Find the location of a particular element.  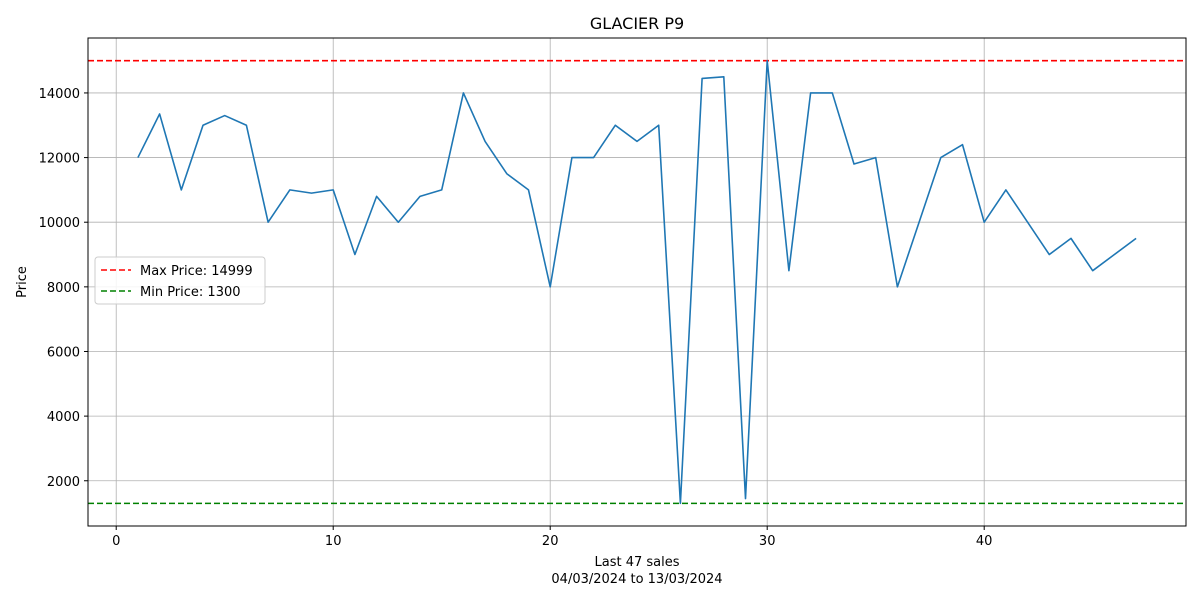

x-tick-label: 20 is located at coordinates (550, 541).